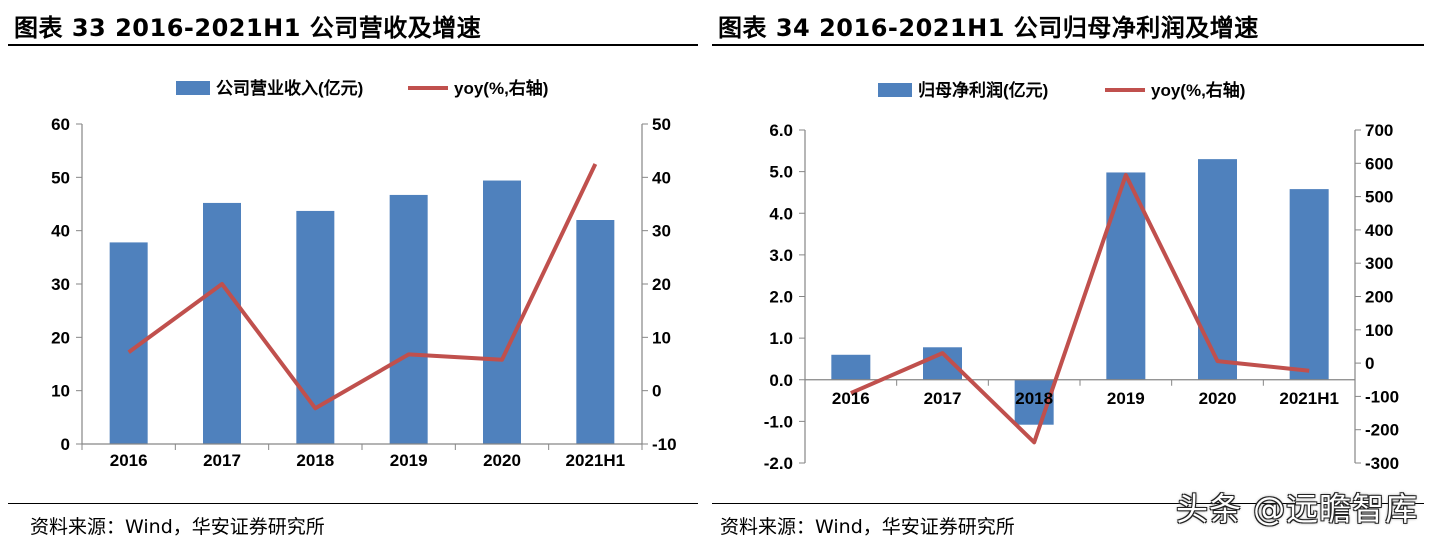 Image resolution: width=1450 pixels, height=548 pixels. Describe the element at coordinates (60, 124) in the screenshot. I see `left-axis-tick-label: 60` at that location.